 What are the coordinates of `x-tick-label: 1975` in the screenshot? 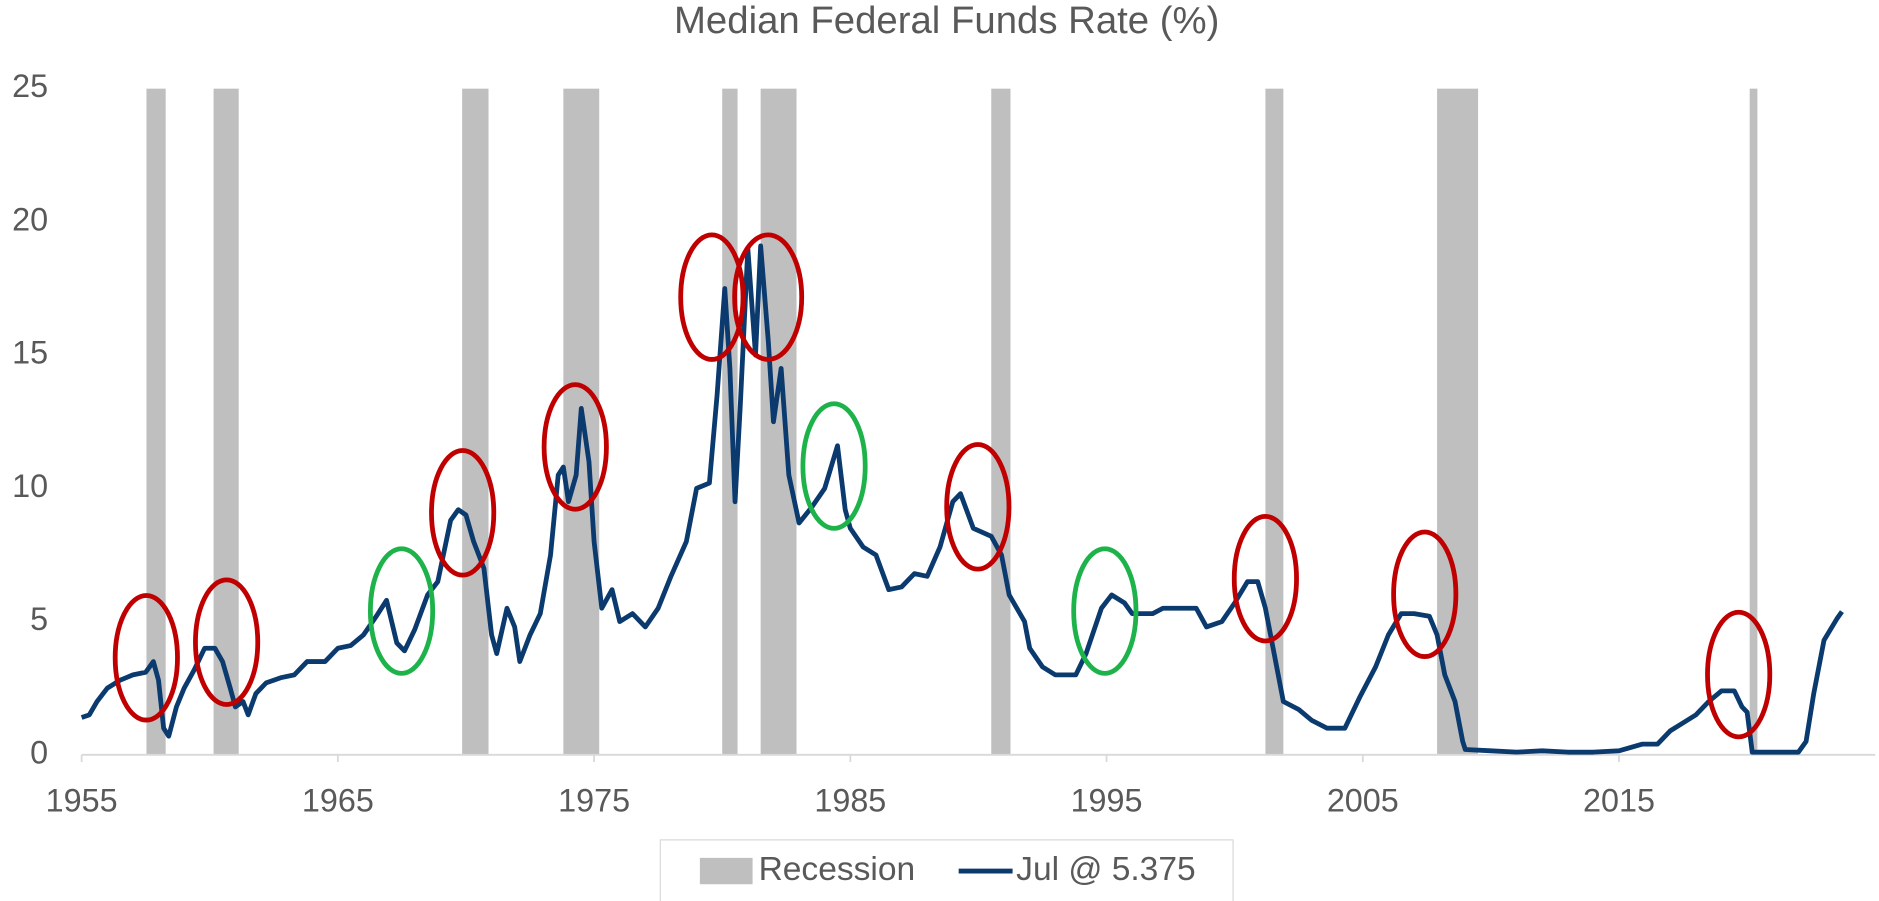 It's located at (594, 800).